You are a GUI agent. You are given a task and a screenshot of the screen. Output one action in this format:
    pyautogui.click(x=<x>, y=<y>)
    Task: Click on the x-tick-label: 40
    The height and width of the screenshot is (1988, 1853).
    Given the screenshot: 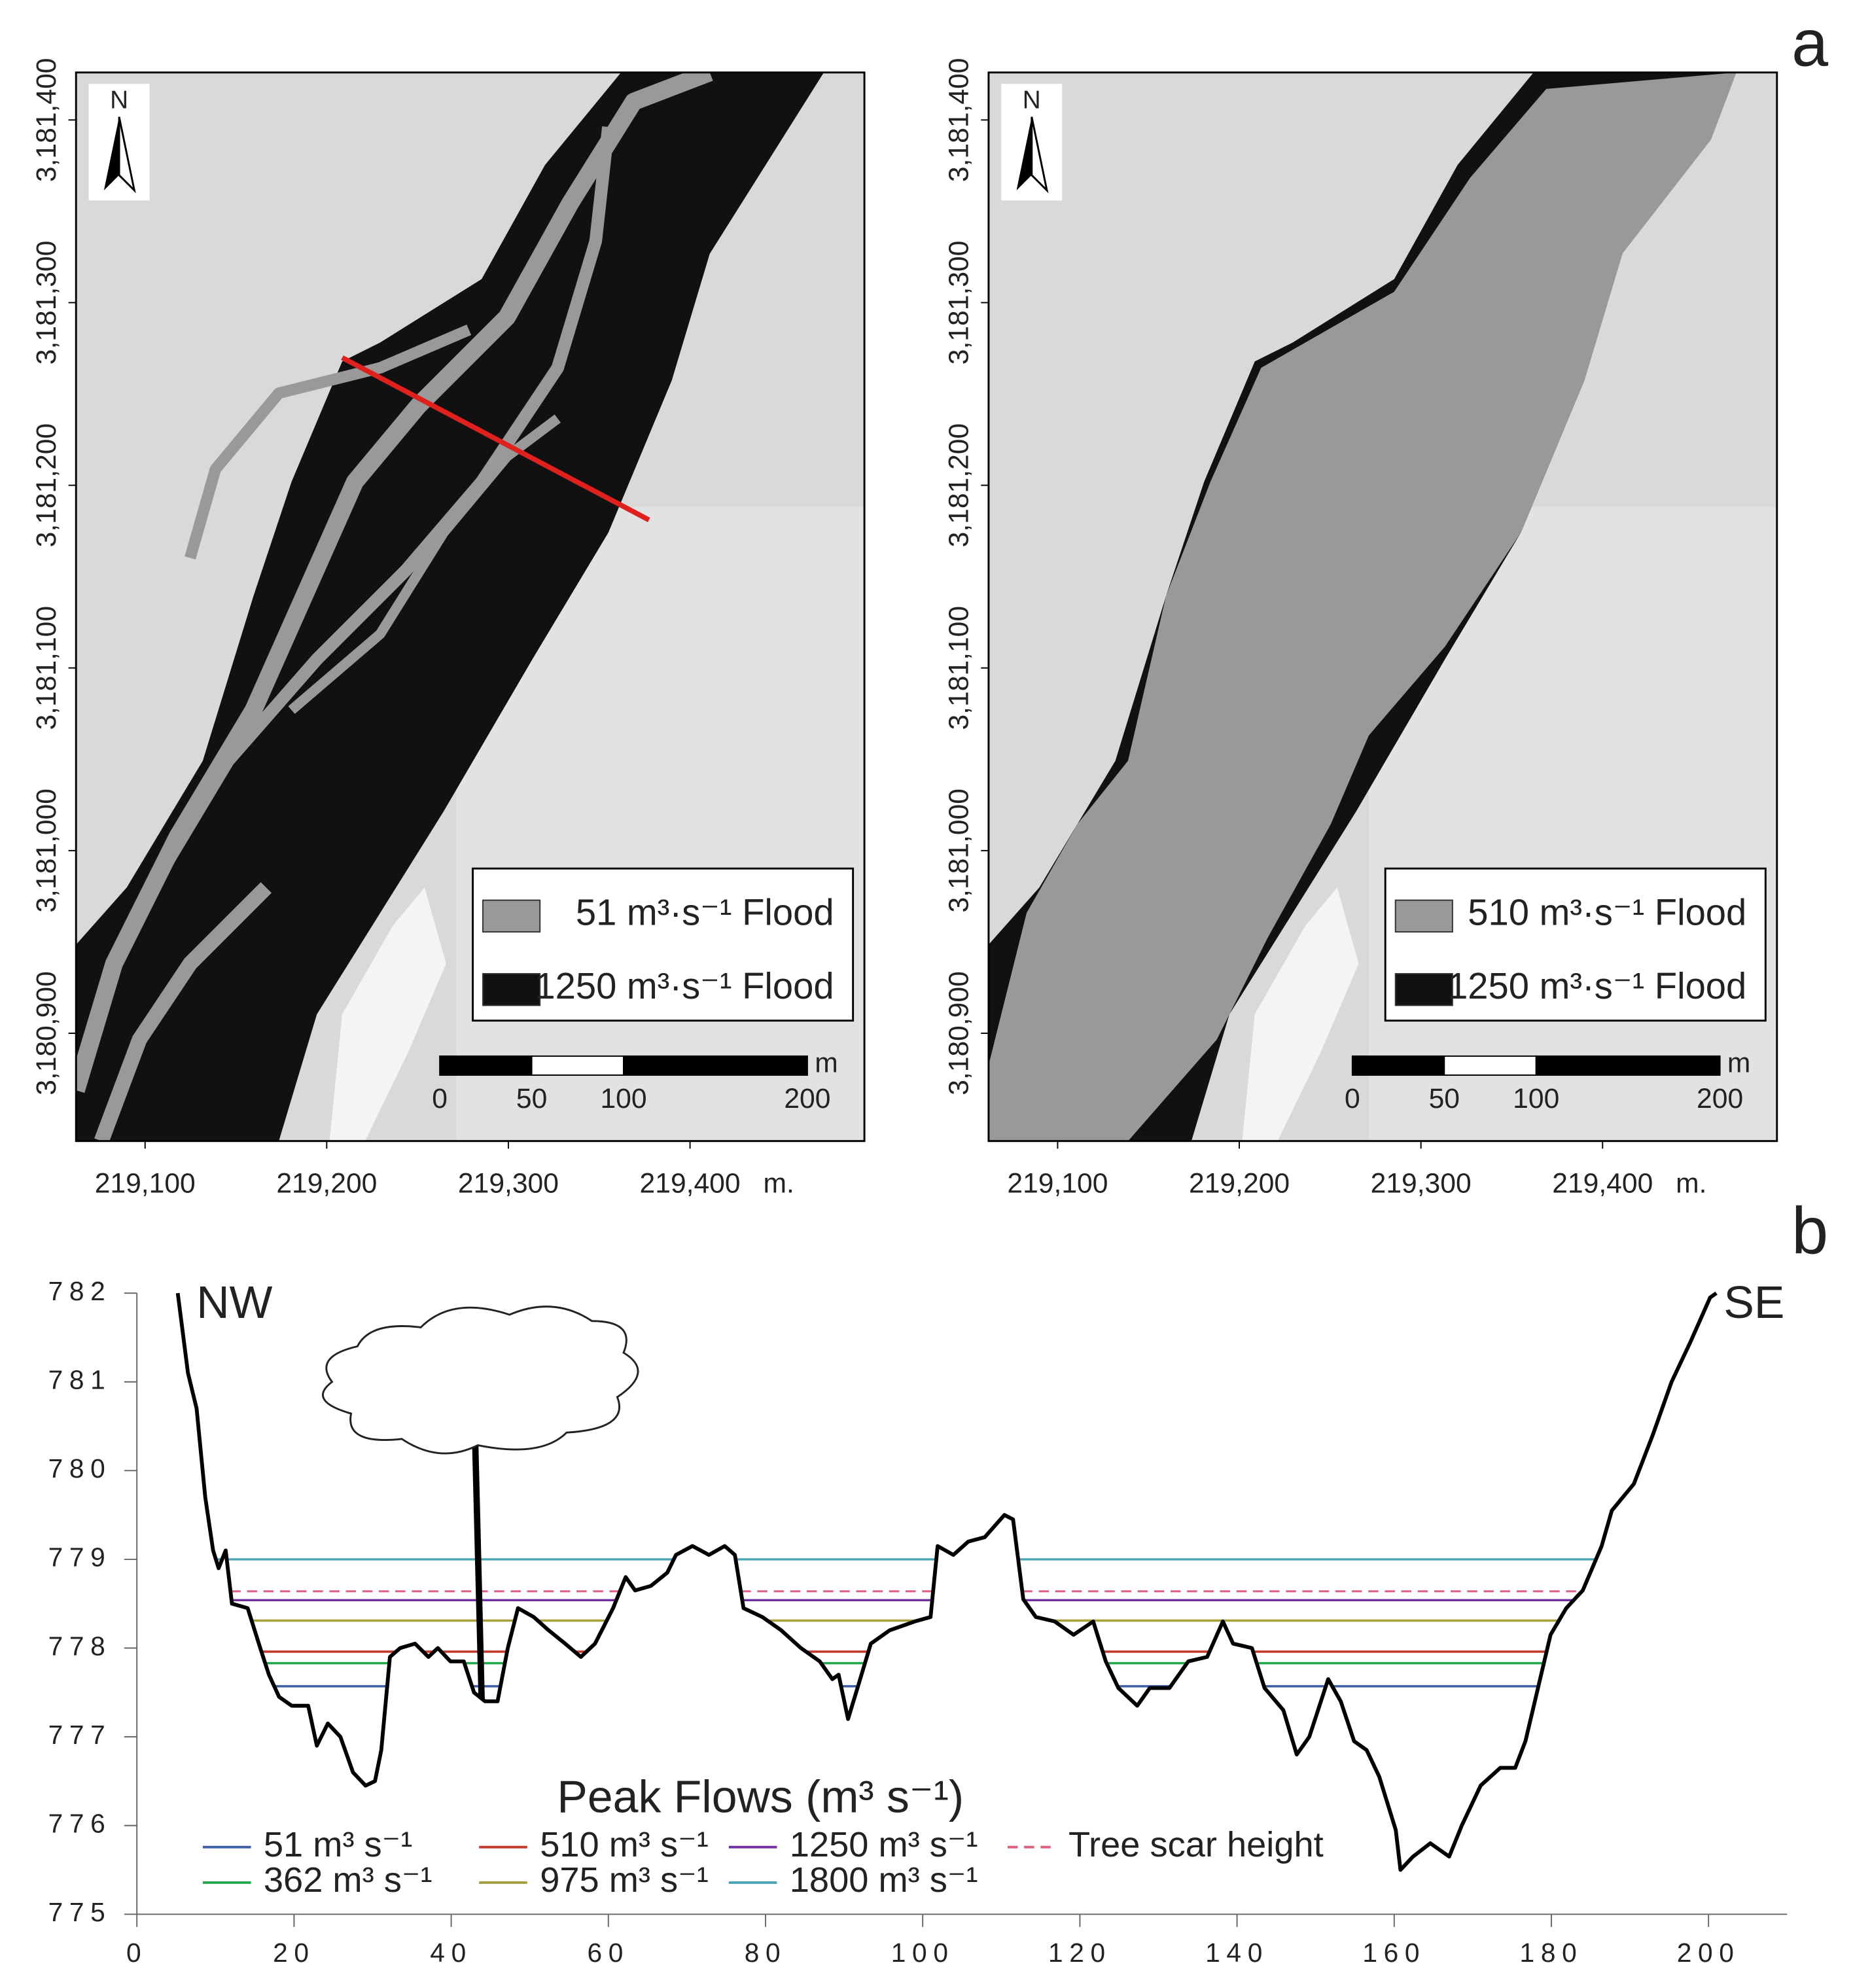 What is the action you would take?
    pyautogui.click(x=451, y=1953)
    